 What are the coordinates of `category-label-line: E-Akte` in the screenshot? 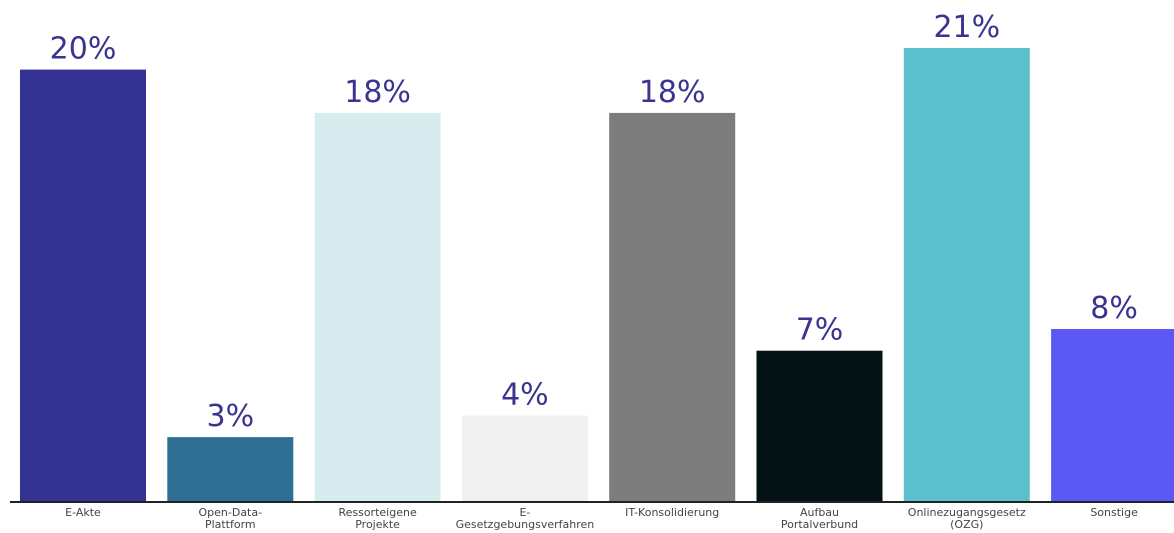 It's located at (83, 512).